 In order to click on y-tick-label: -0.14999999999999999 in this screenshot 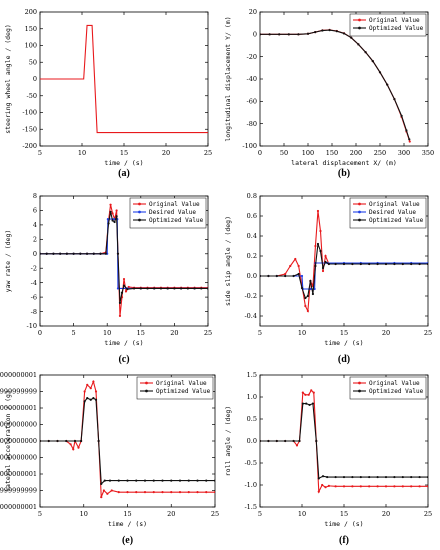, I will do `click(18, 491)`.